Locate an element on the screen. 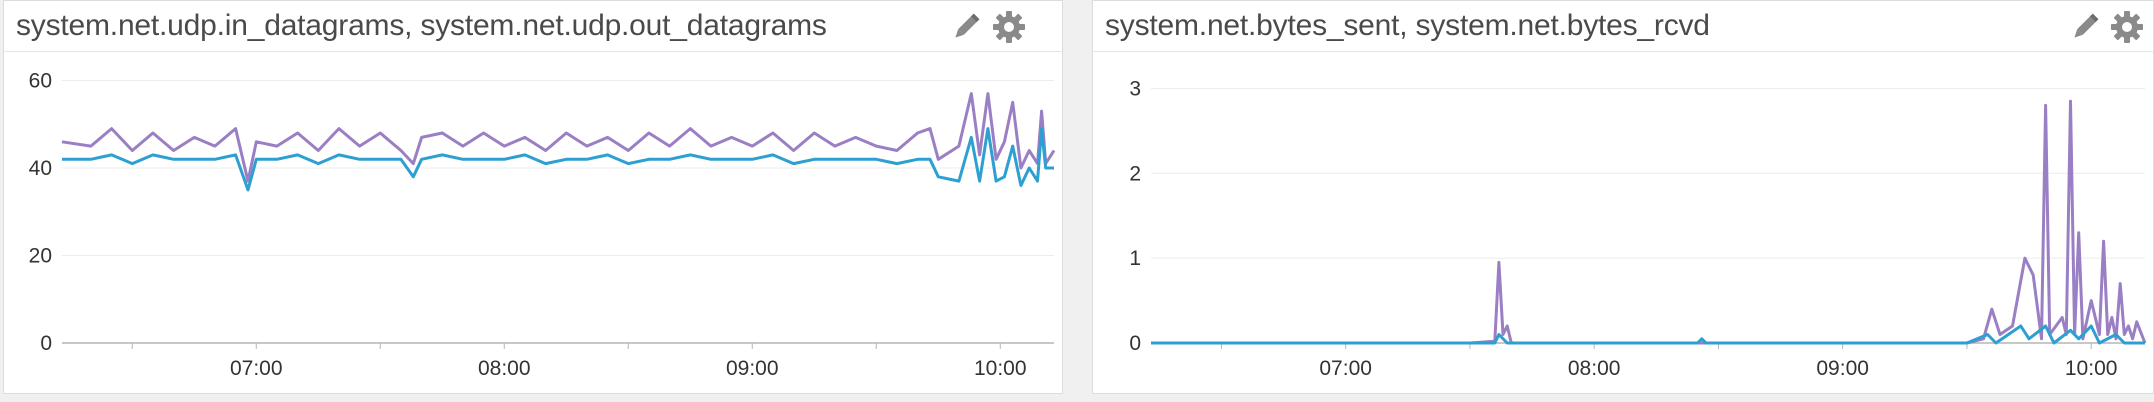 Image resolution: width=2154 pixels, height=402 pixels. y-tick-label: 40 is located at coordinates (40, 168).